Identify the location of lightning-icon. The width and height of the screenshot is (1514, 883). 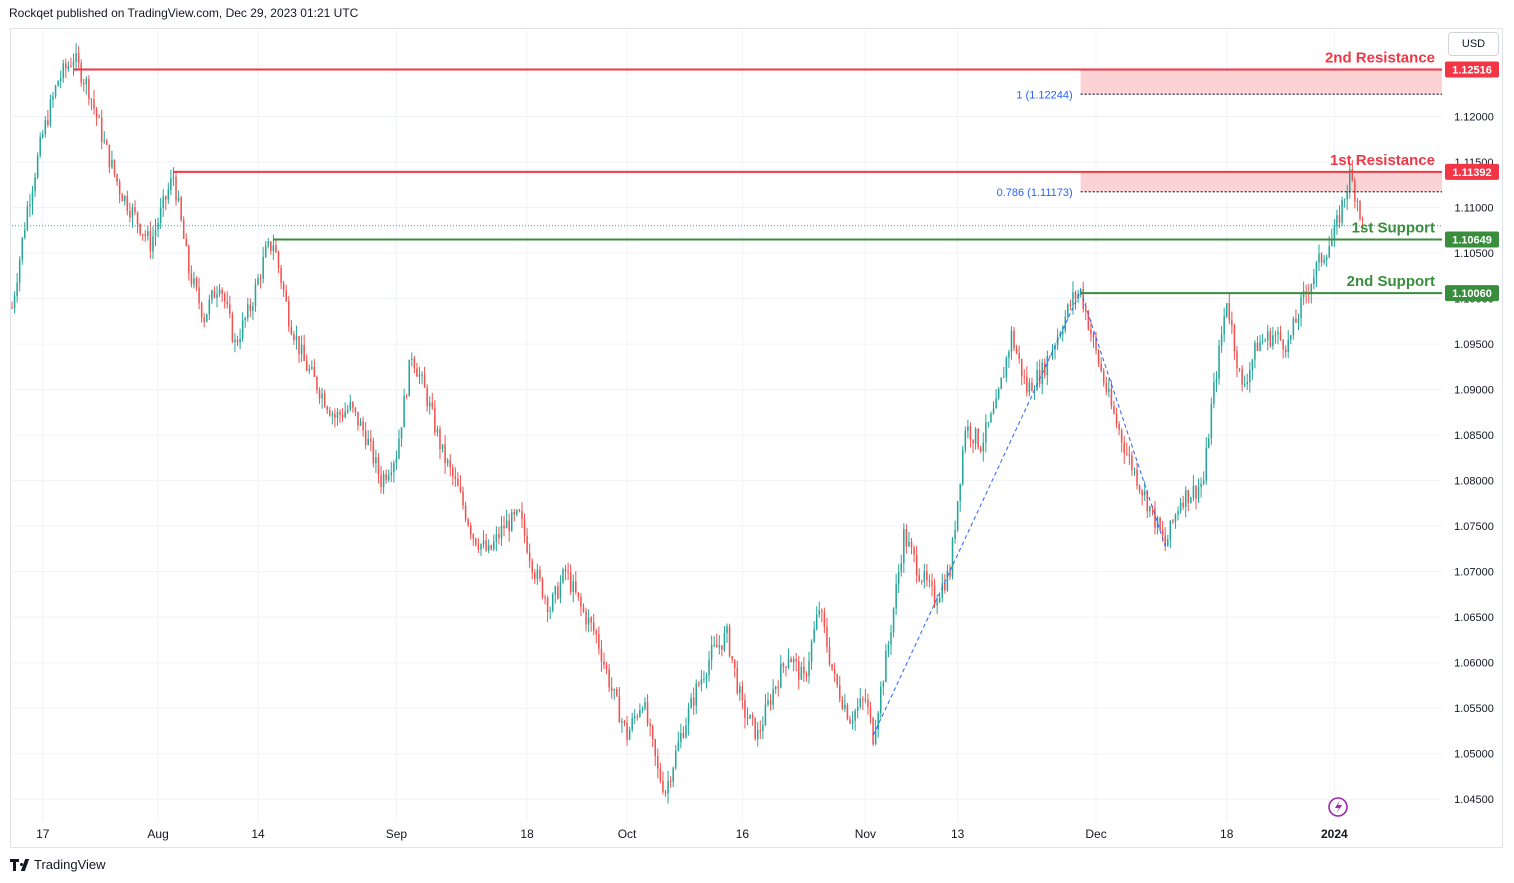
(1338, 807).